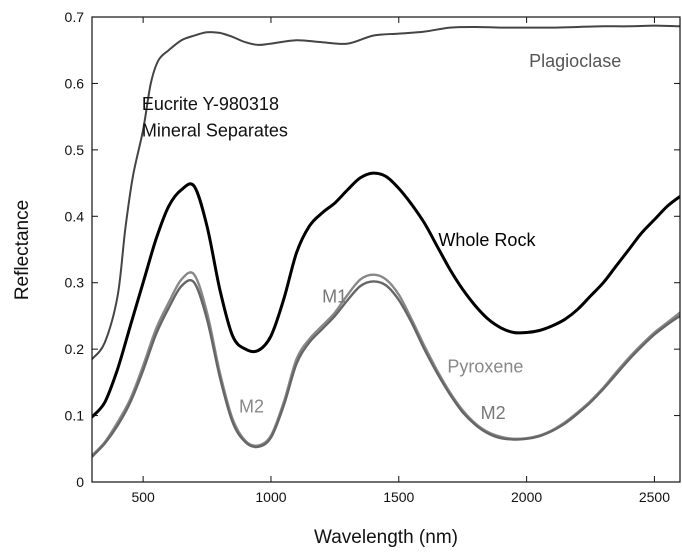 The image size is (682, 553). I want to click on y-tick-label: 0.2, so click(75, 349).